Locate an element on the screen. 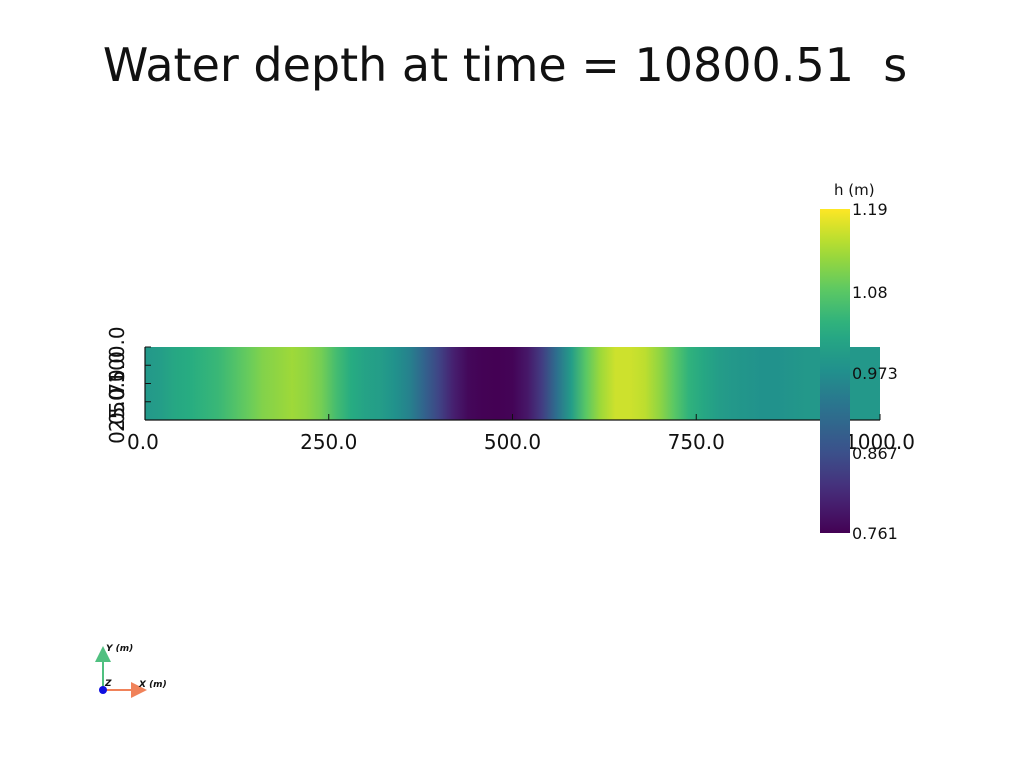 Image resolution: width=1024 pixels, height=768 pixels. colorbar is located at coordinates (835, 371).